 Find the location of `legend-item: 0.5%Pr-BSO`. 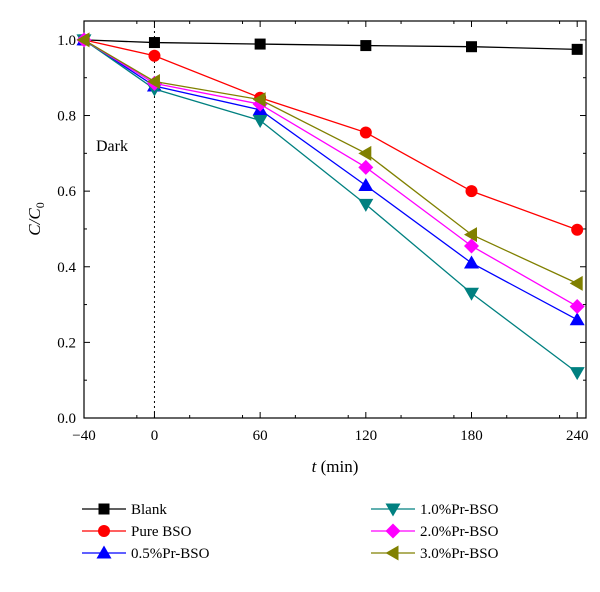

legend-item: 0.5%Pr-BSO is located at coordinates (146, 553).